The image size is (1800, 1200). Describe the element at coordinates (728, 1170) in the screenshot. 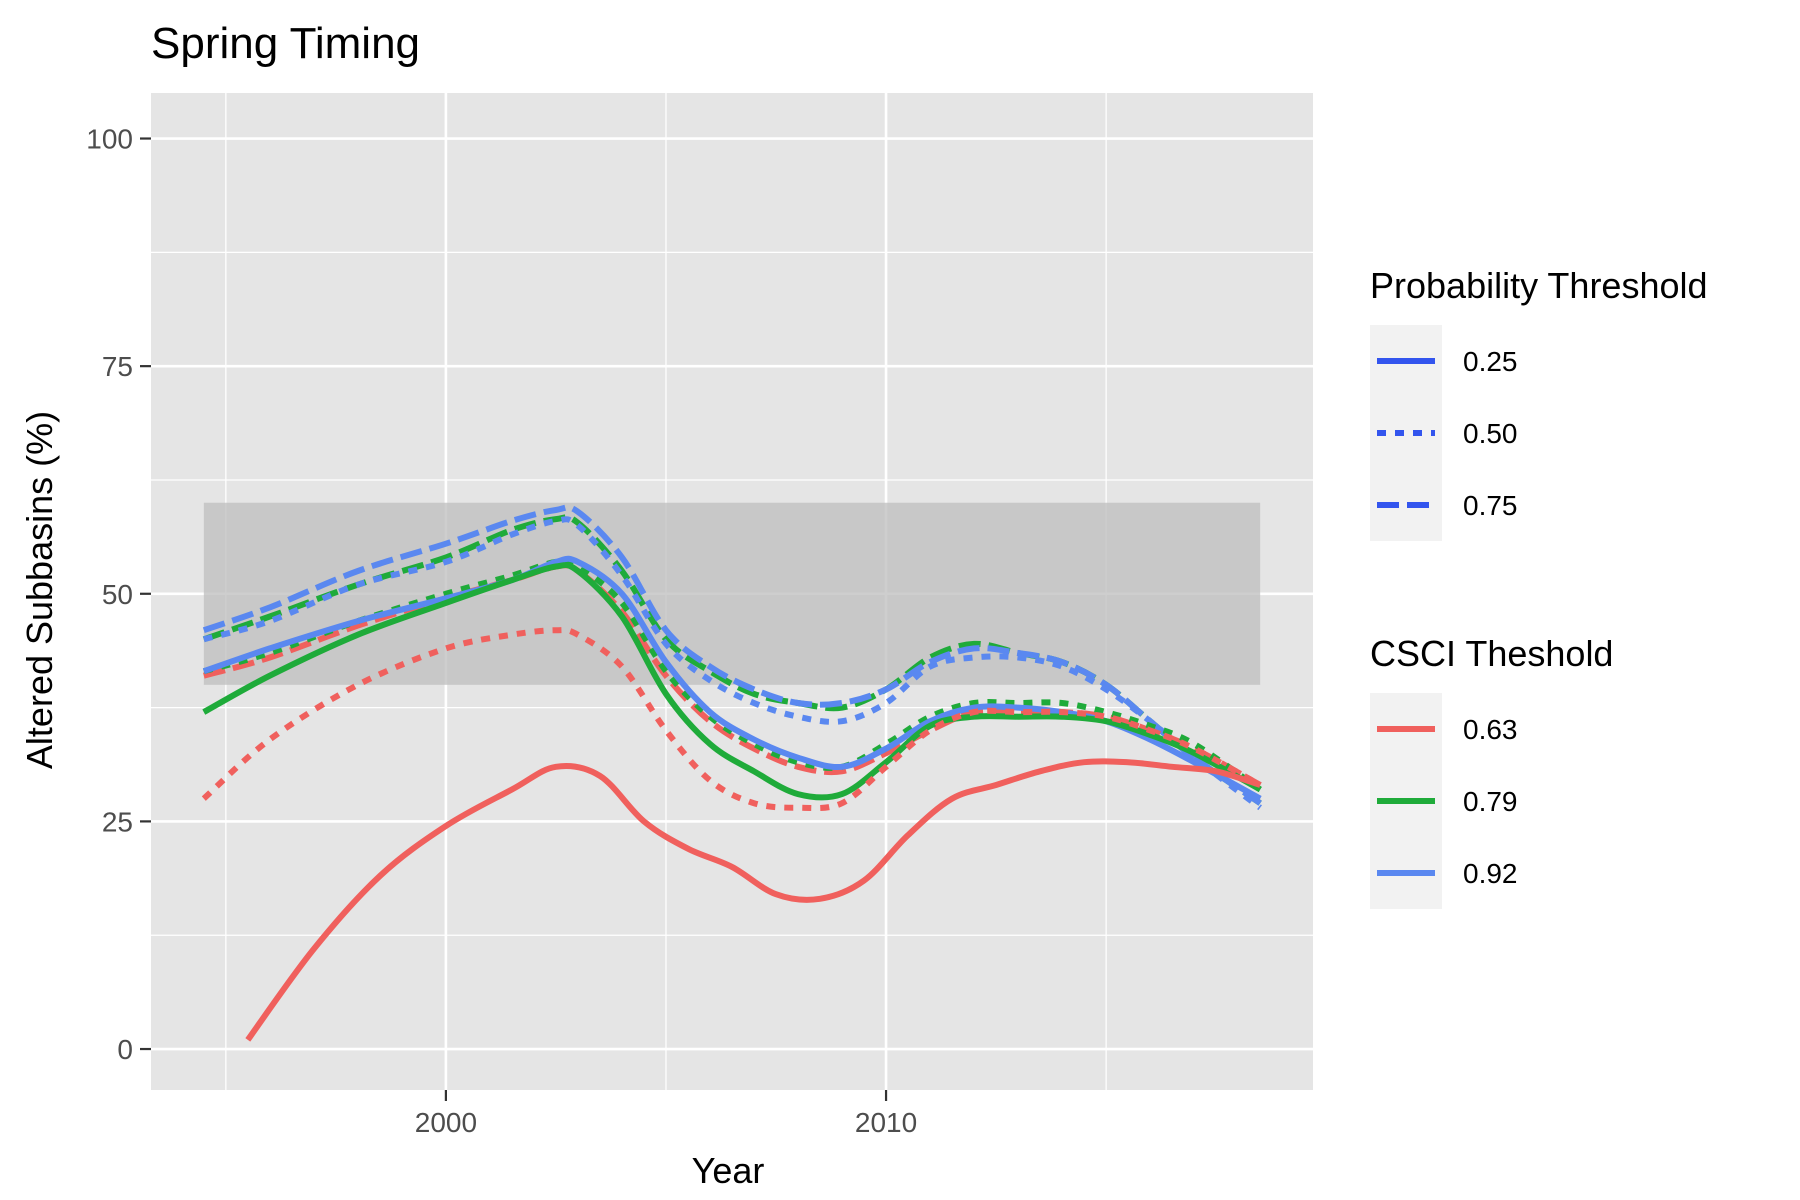

I see `x-axis-title: Year` at that location.